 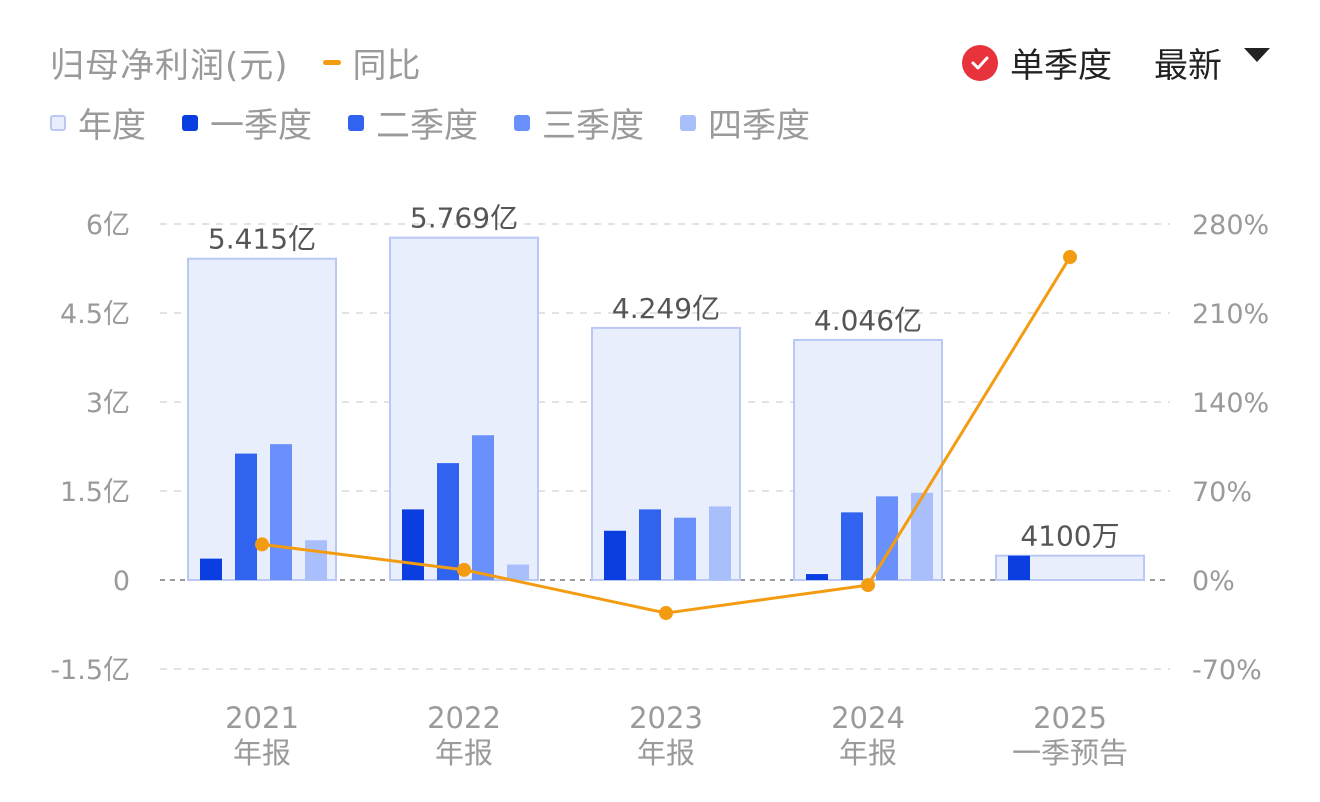 What do you see at coordinates (356, 122) in the screenshot?
I see `legend-swatch-q2` at bounding box center [356, 122].